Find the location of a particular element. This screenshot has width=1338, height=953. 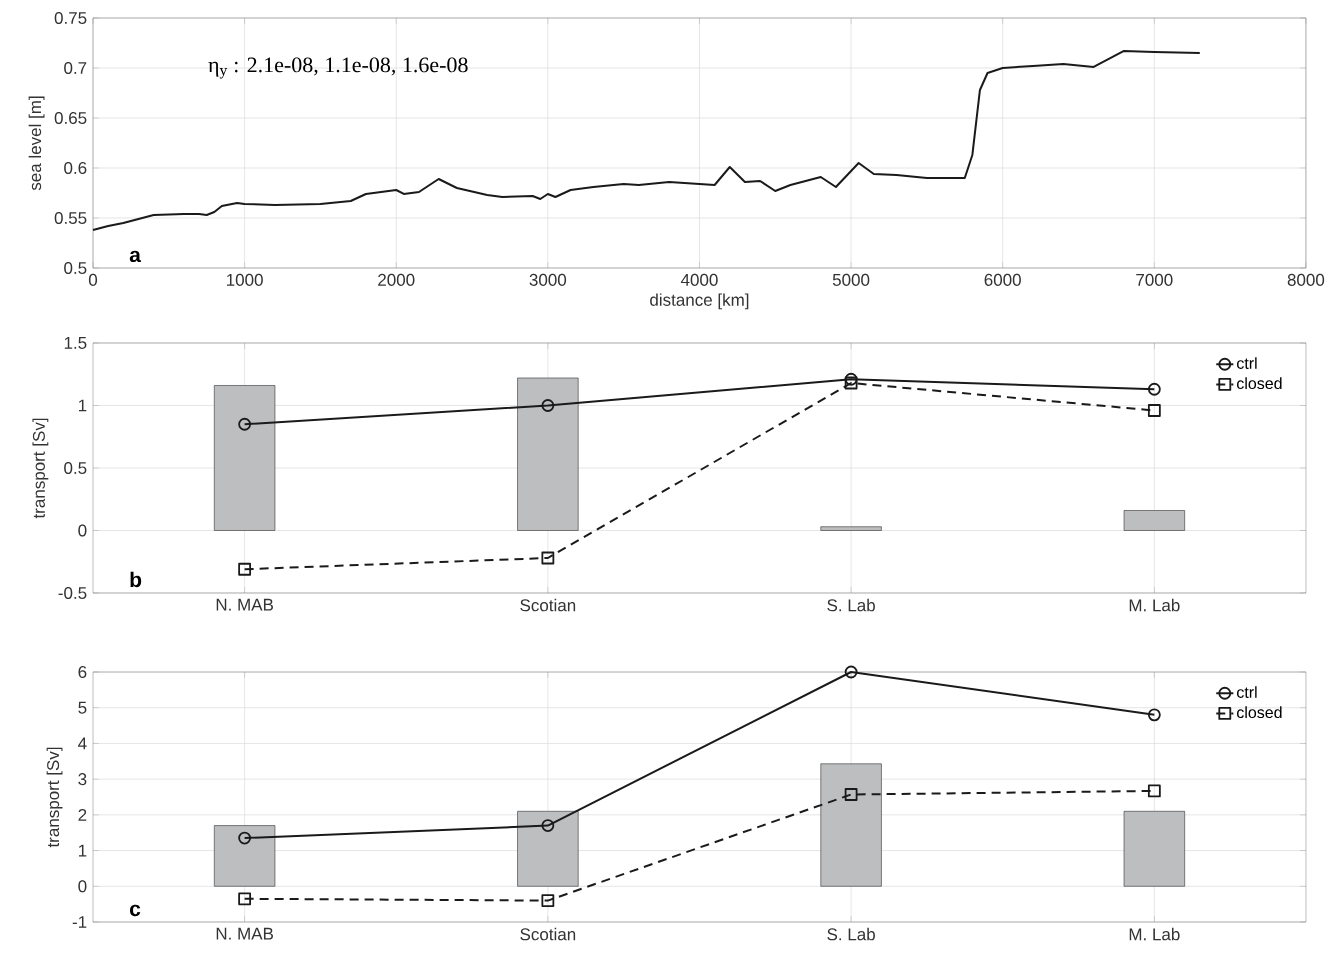

annotation: b is located at coordinates (136, 579).